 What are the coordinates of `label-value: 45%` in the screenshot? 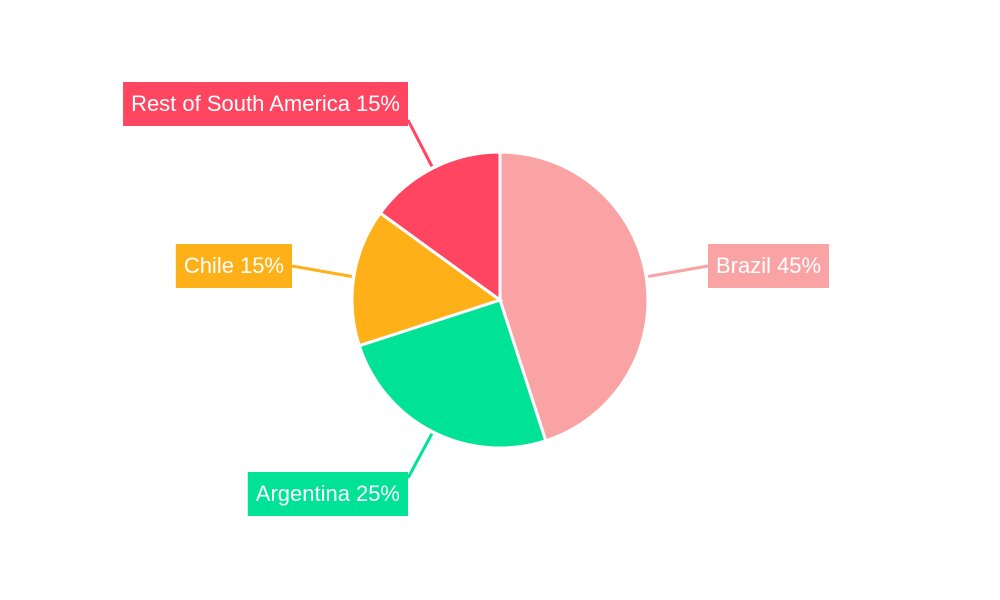 It's located at (799, 265).